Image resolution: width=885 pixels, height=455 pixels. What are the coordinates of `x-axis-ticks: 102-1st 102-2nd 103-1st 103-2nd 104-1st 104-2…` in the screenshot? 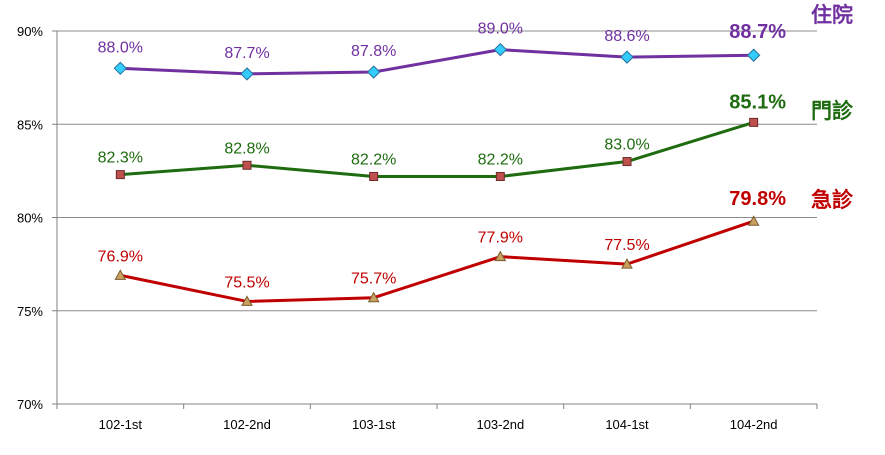 It's located at (437, 418).